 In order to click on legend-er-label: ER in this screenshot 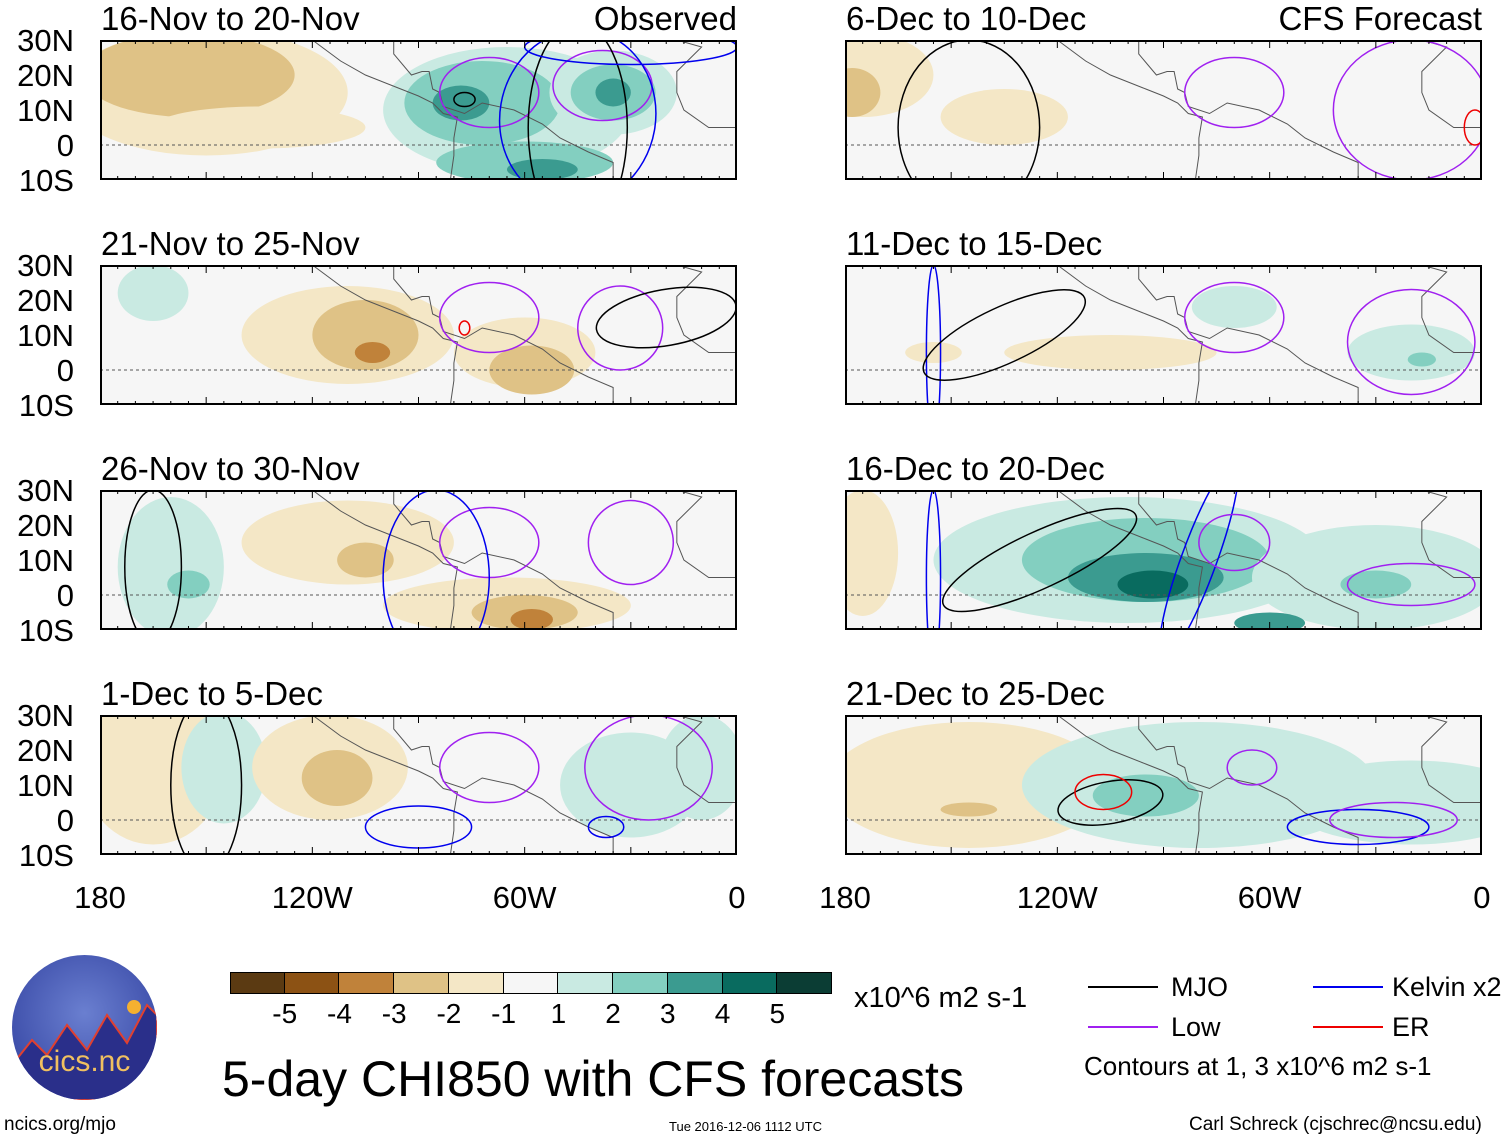, I will do `click(1411, 1027)`.